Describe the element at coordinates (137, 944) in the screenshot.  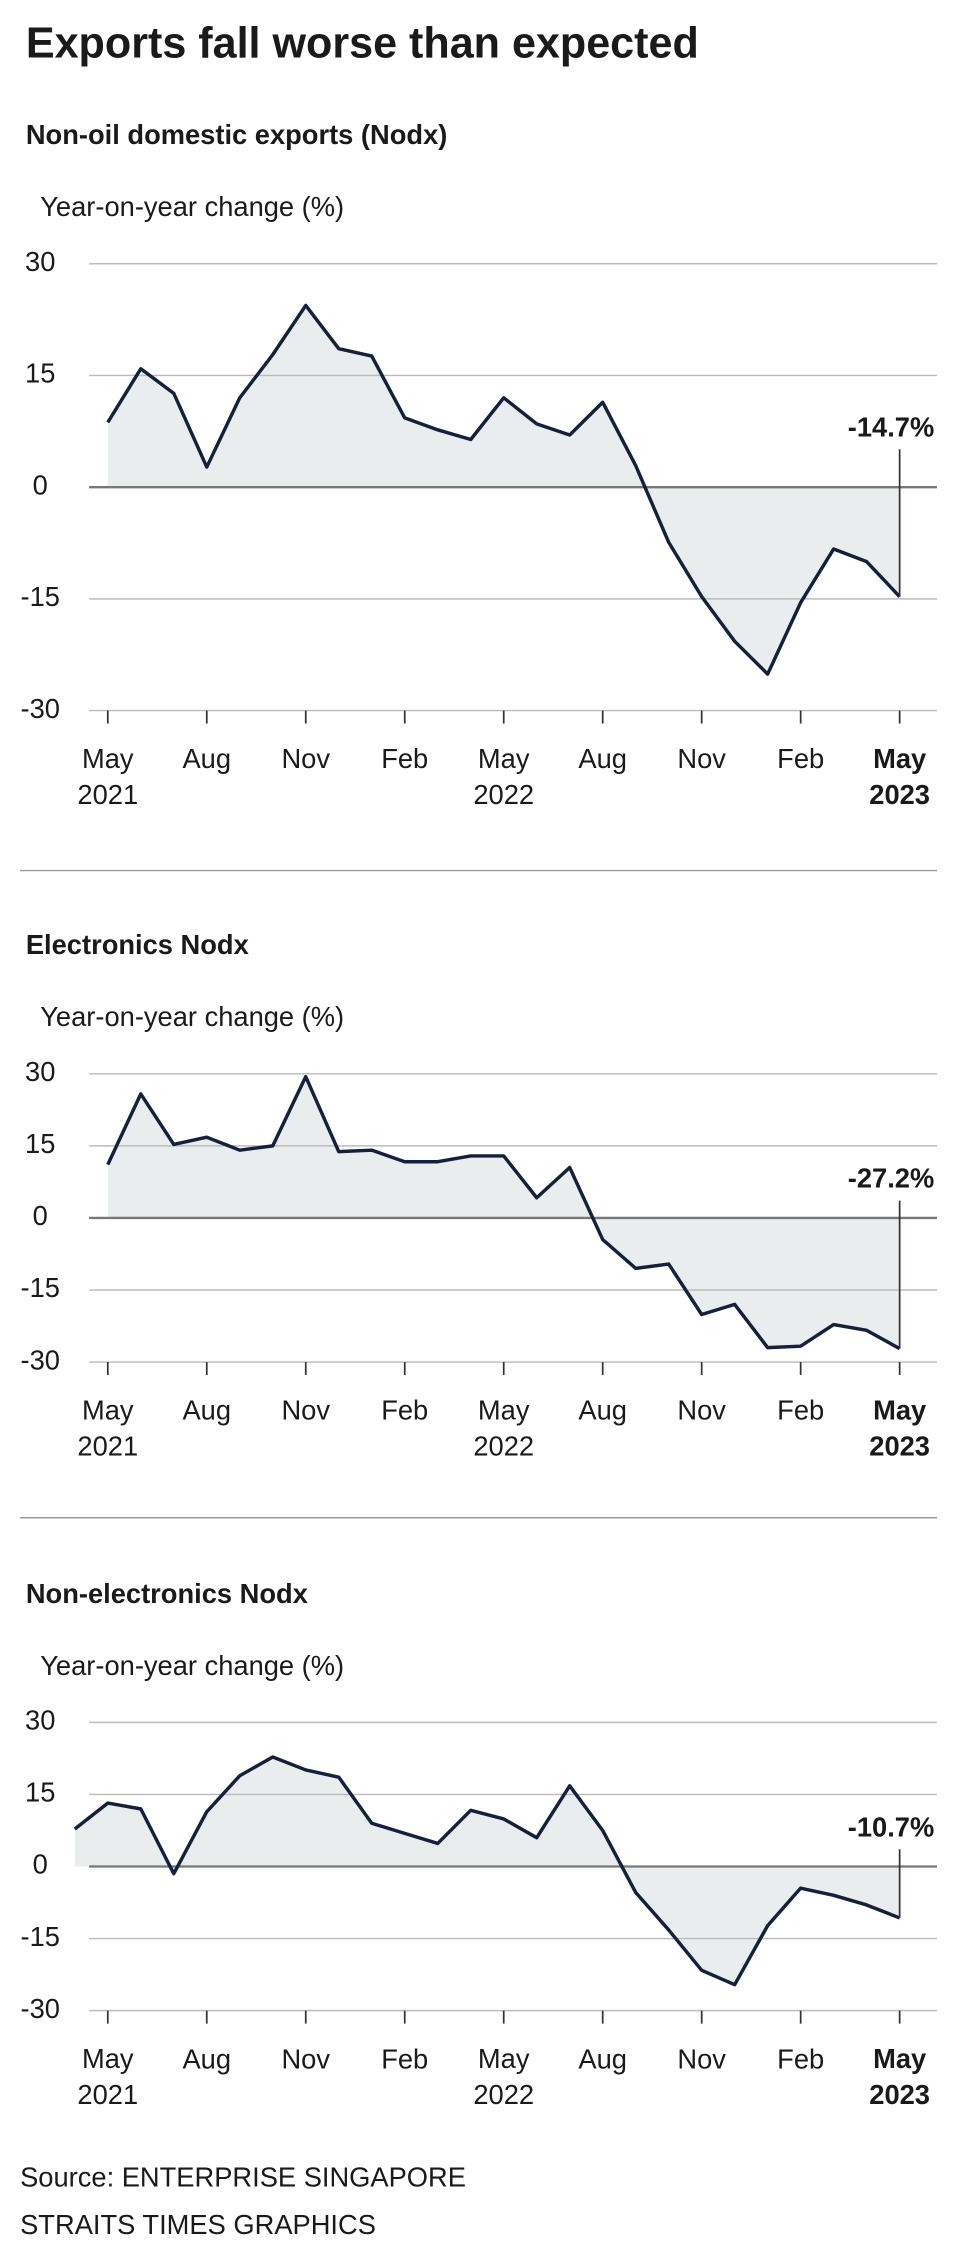
I see `chart-title: Electronics Nodx` at that location.